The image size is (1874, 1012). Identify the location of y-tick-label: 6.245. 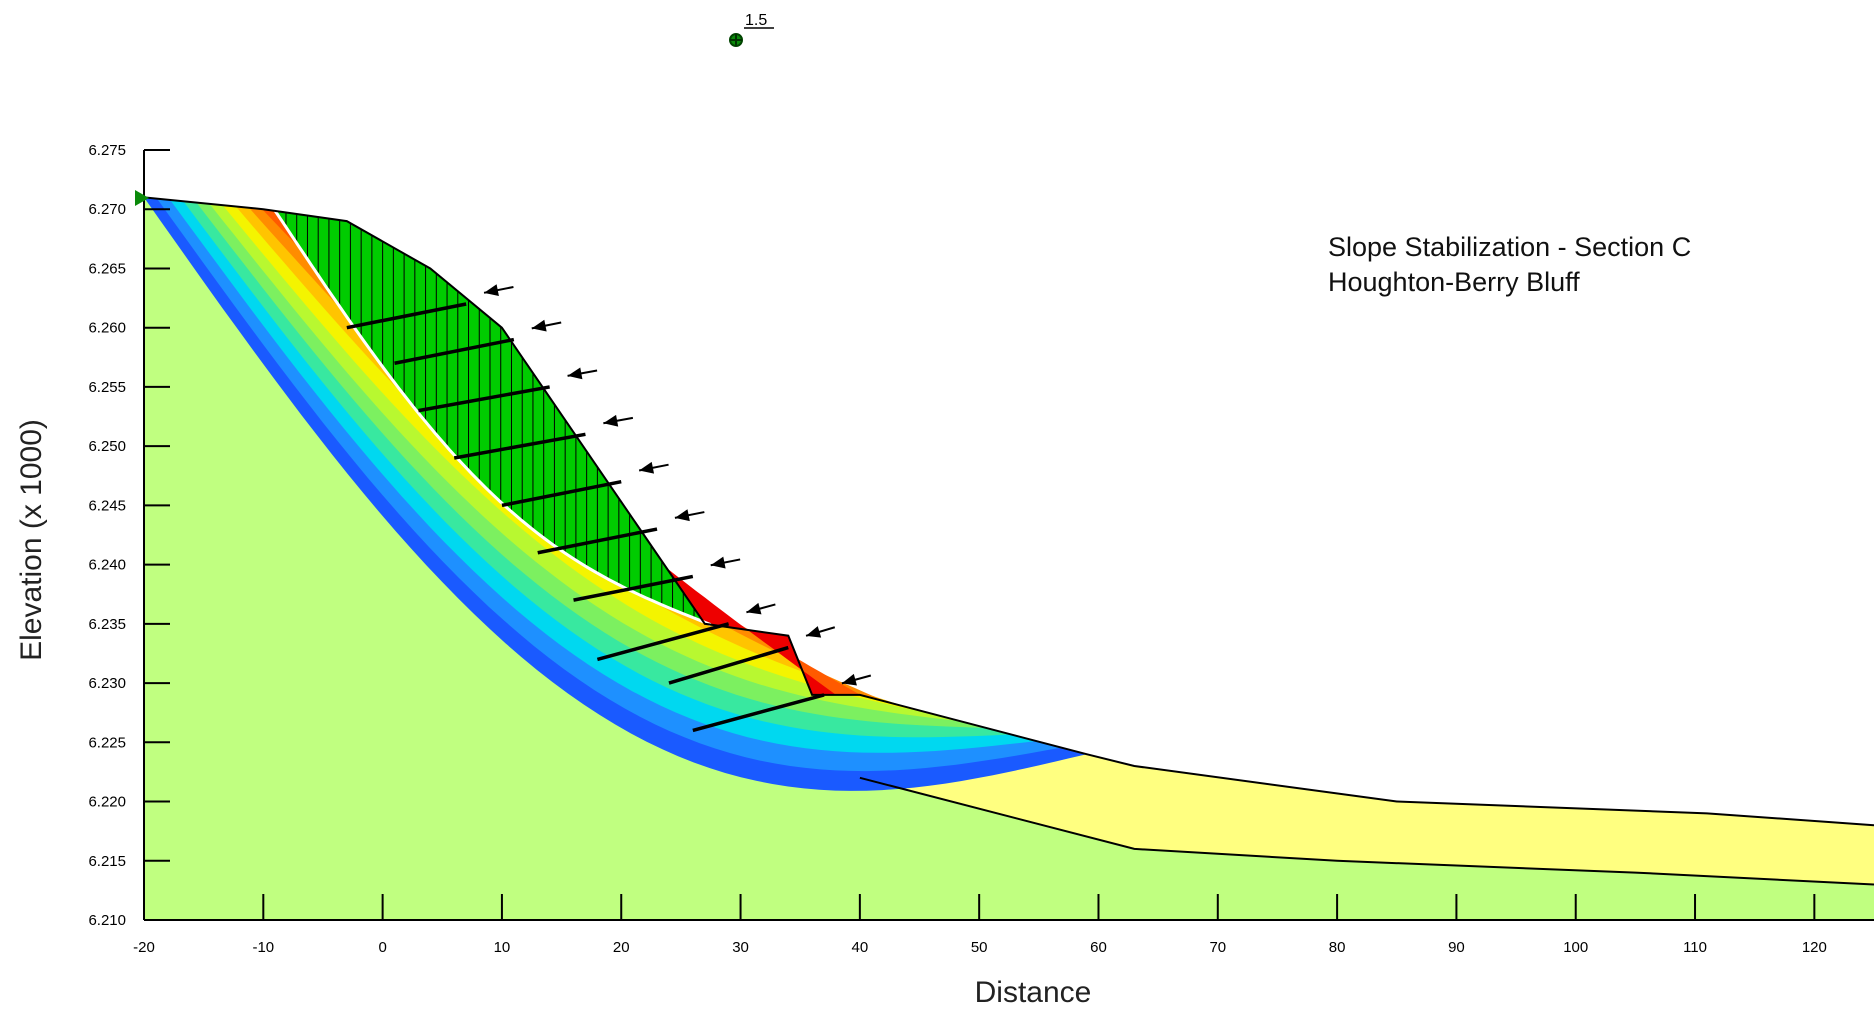
(107, 505).